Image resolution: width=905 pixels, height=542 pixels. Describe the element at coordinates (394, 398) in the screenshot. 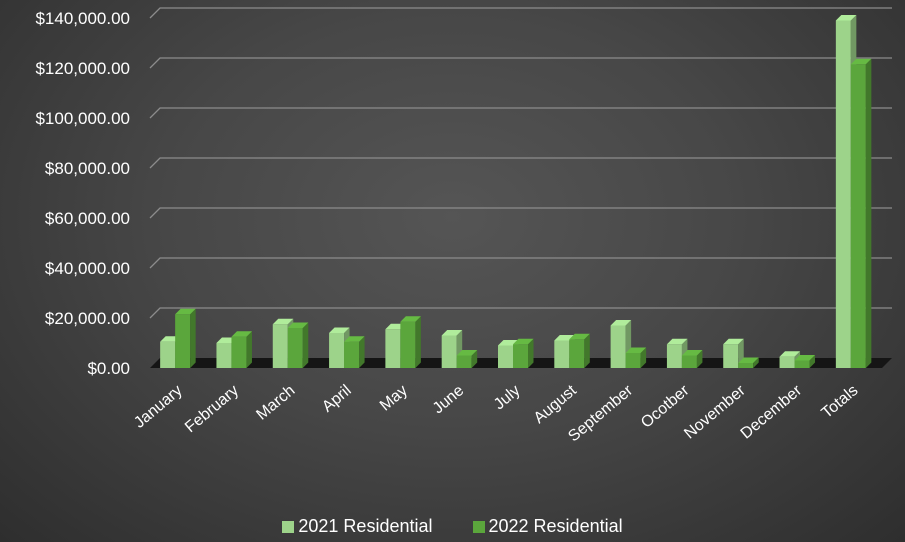

I see `x-tick-label: May` at that location.